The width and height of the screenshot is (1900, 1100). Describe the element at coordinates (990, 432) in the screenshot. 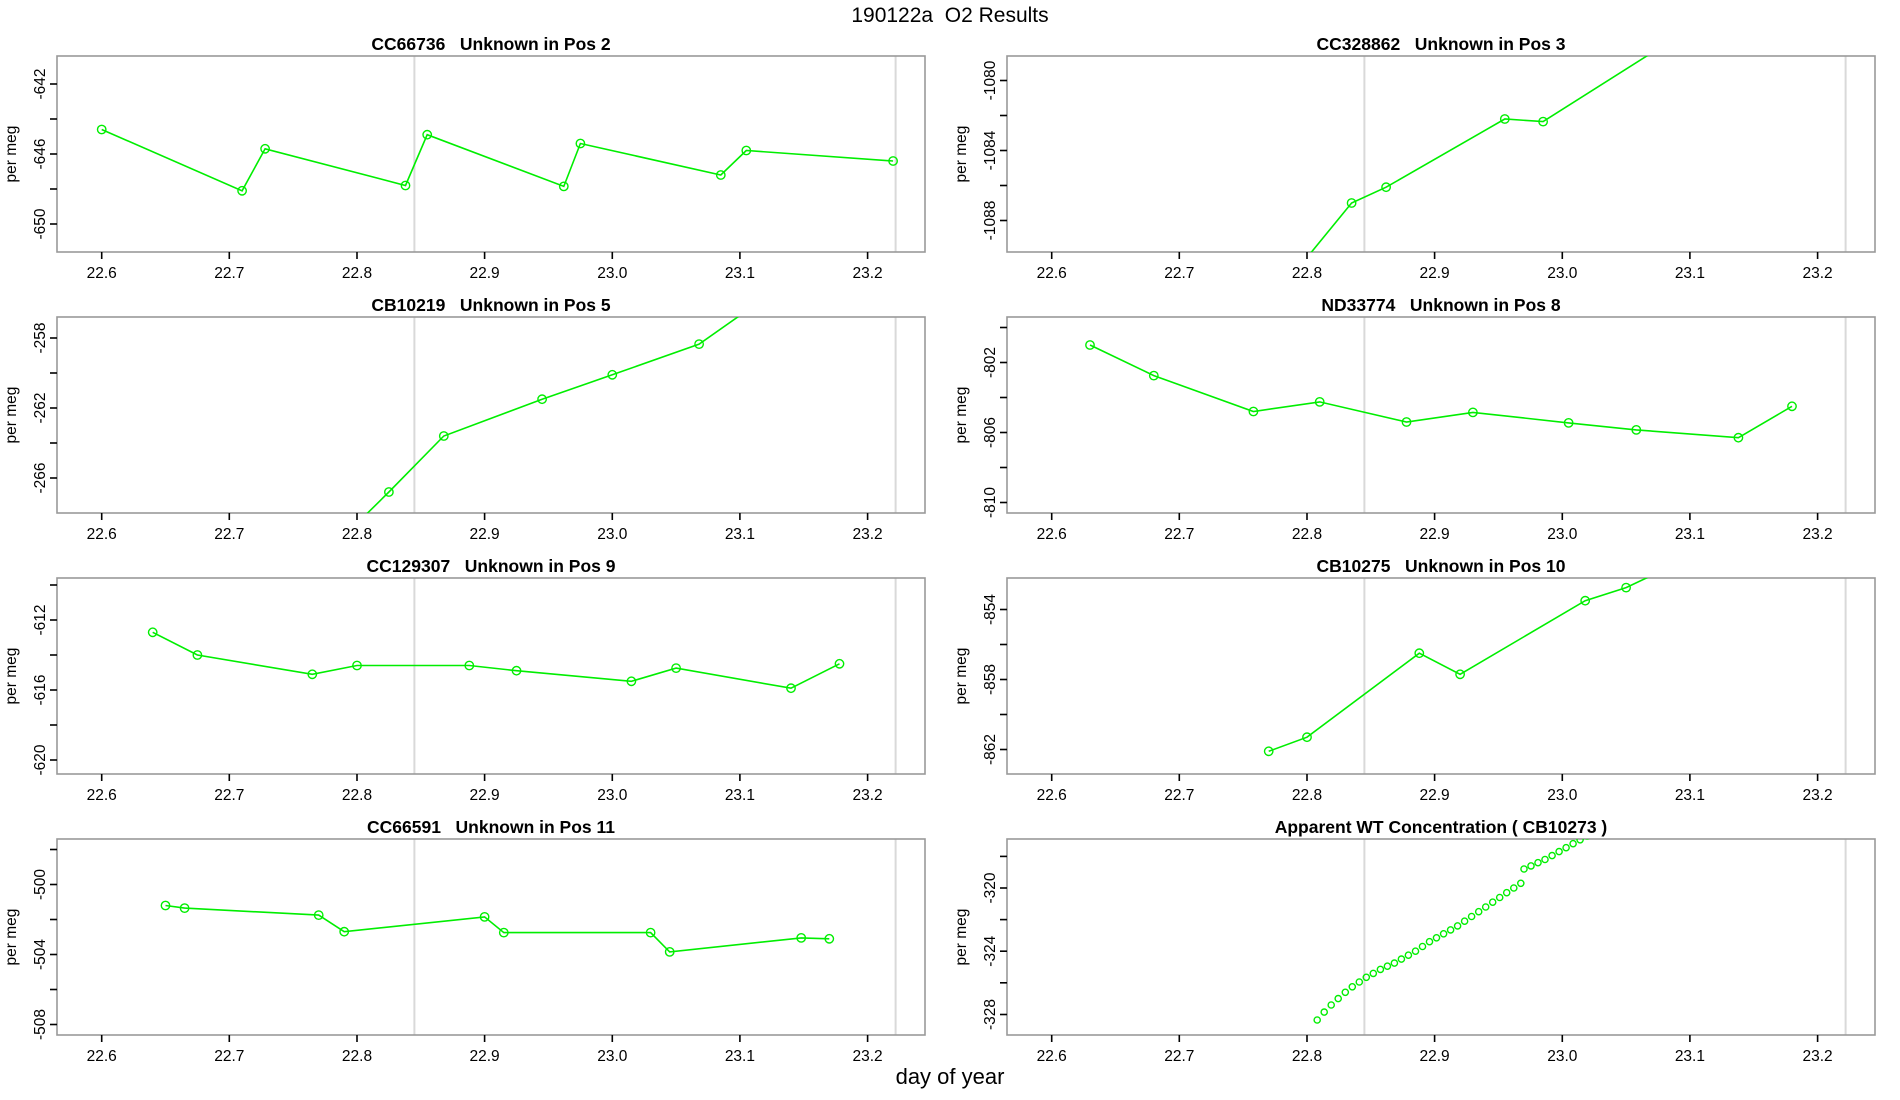

I see `y-tick-label: -806` at that location.